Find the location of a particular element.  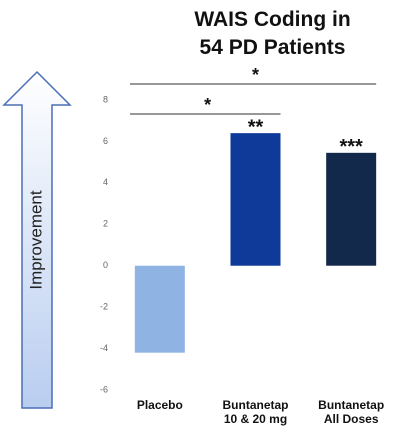

x-tick-label: Placebo is located at coordinates (159, 405).